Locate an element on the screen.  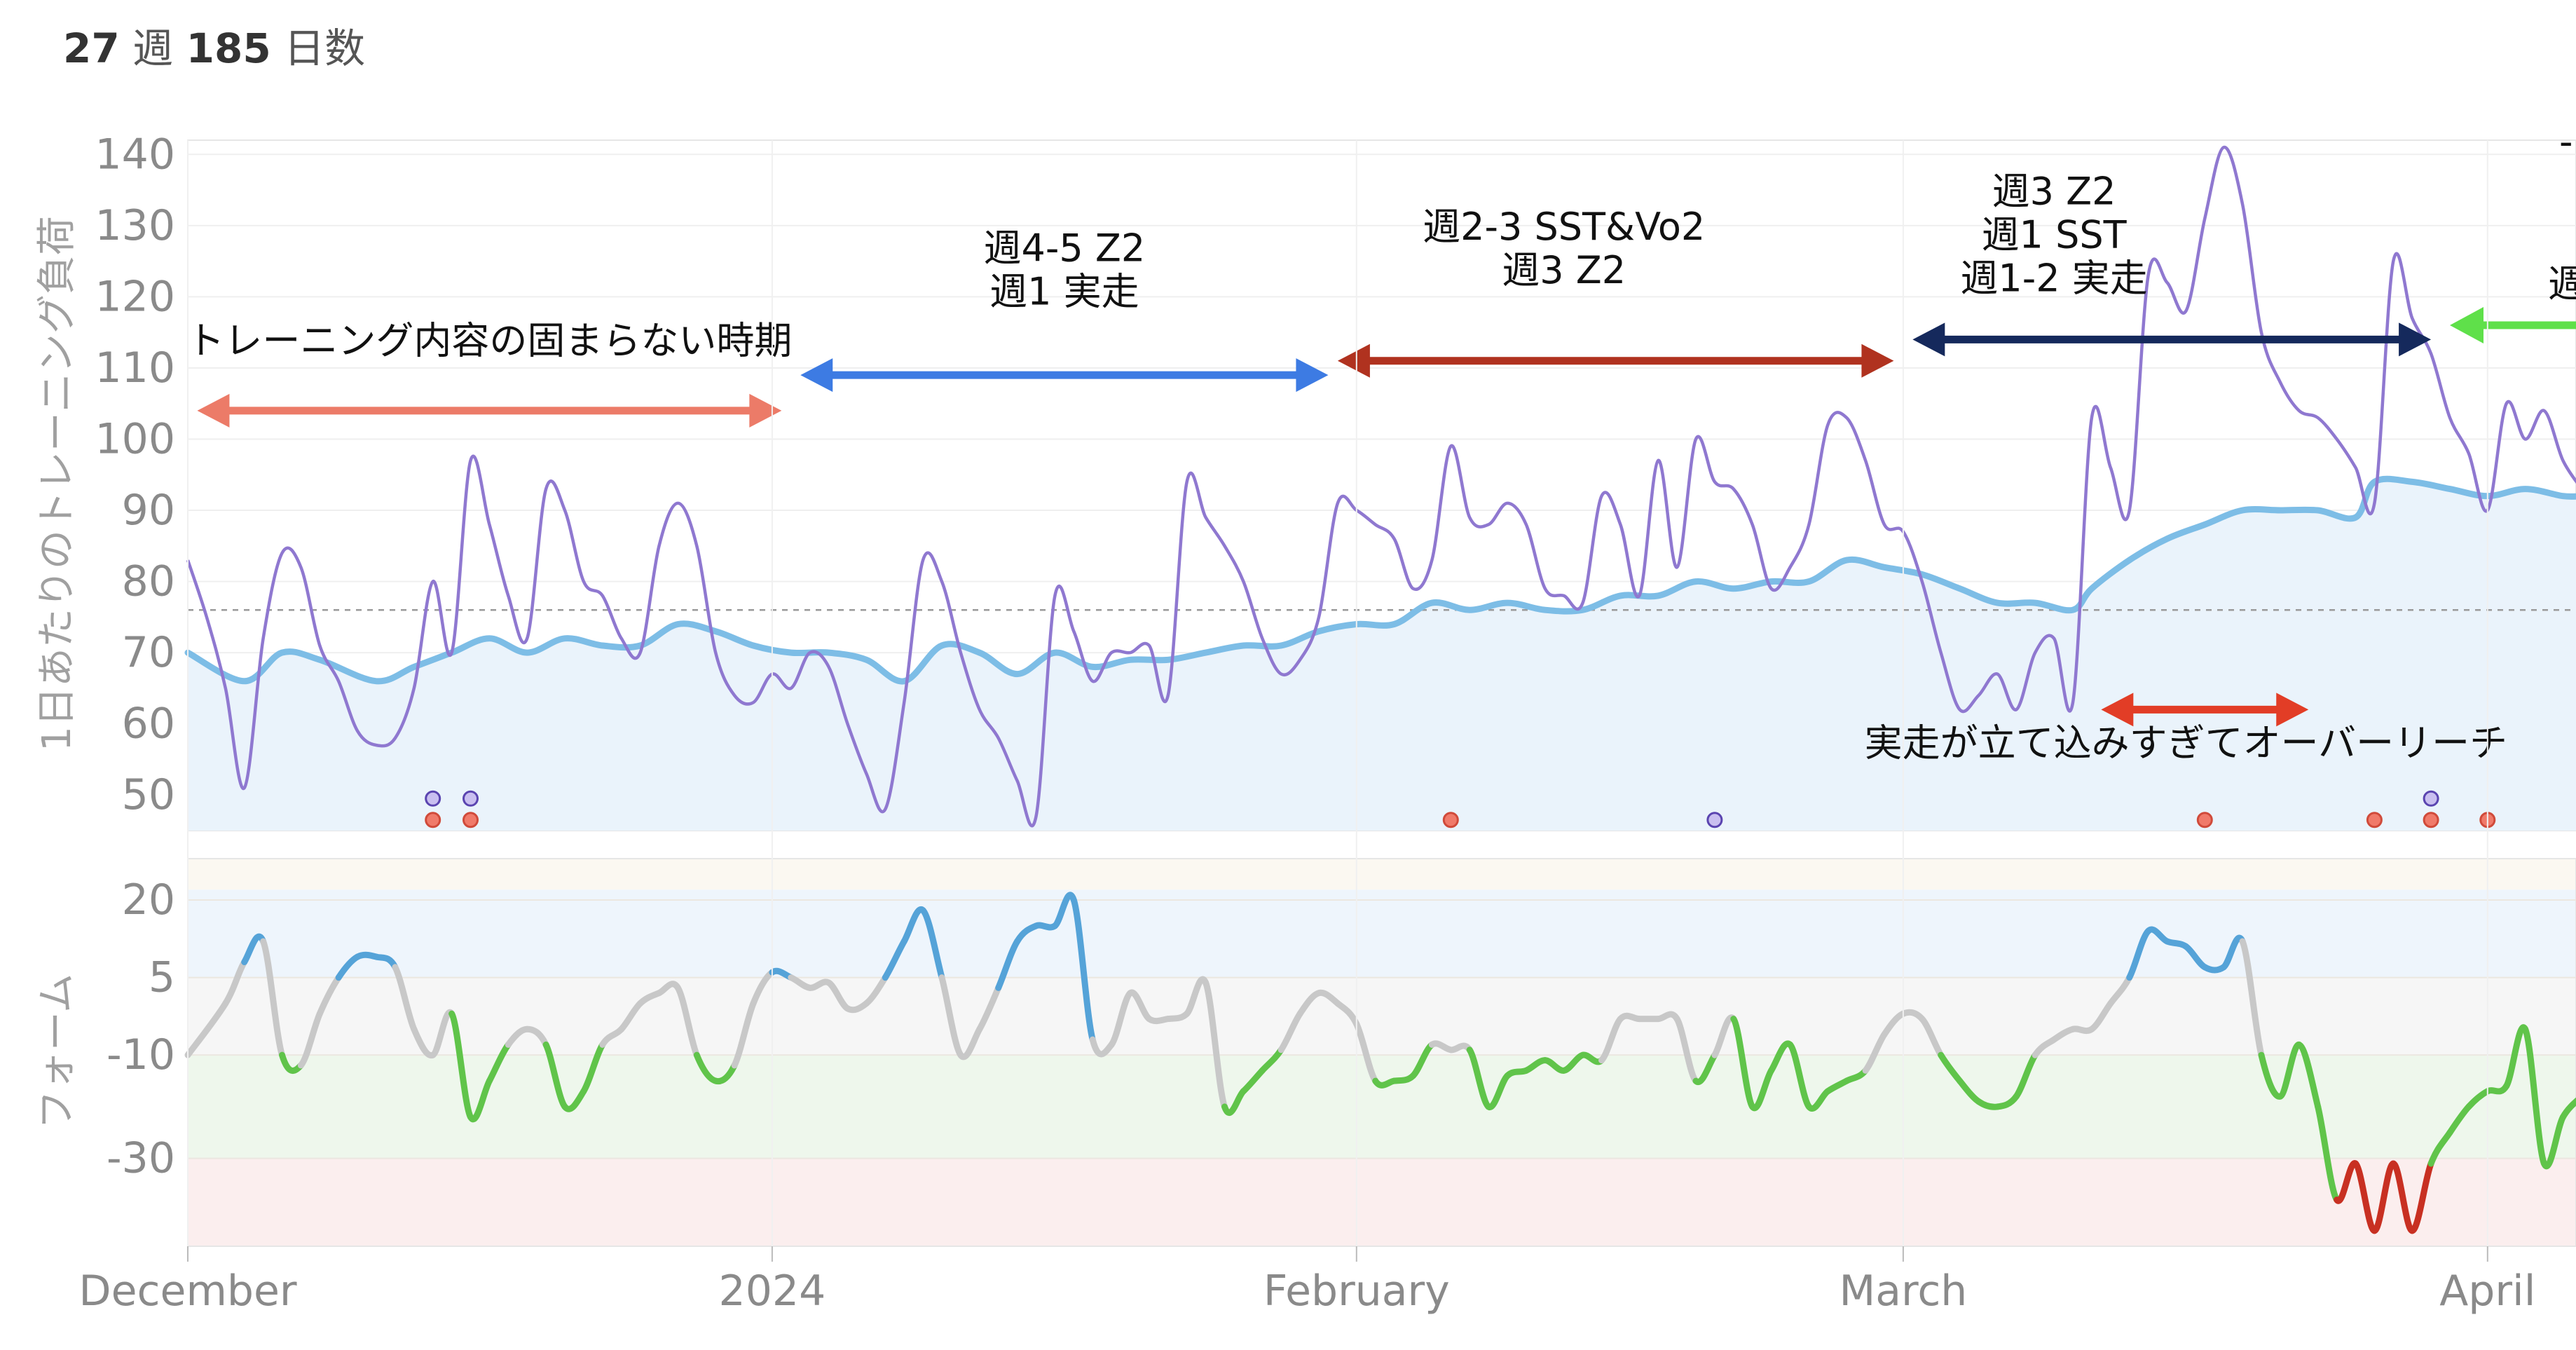
form-zone-zone_top is located at coordinates (1382, 874).